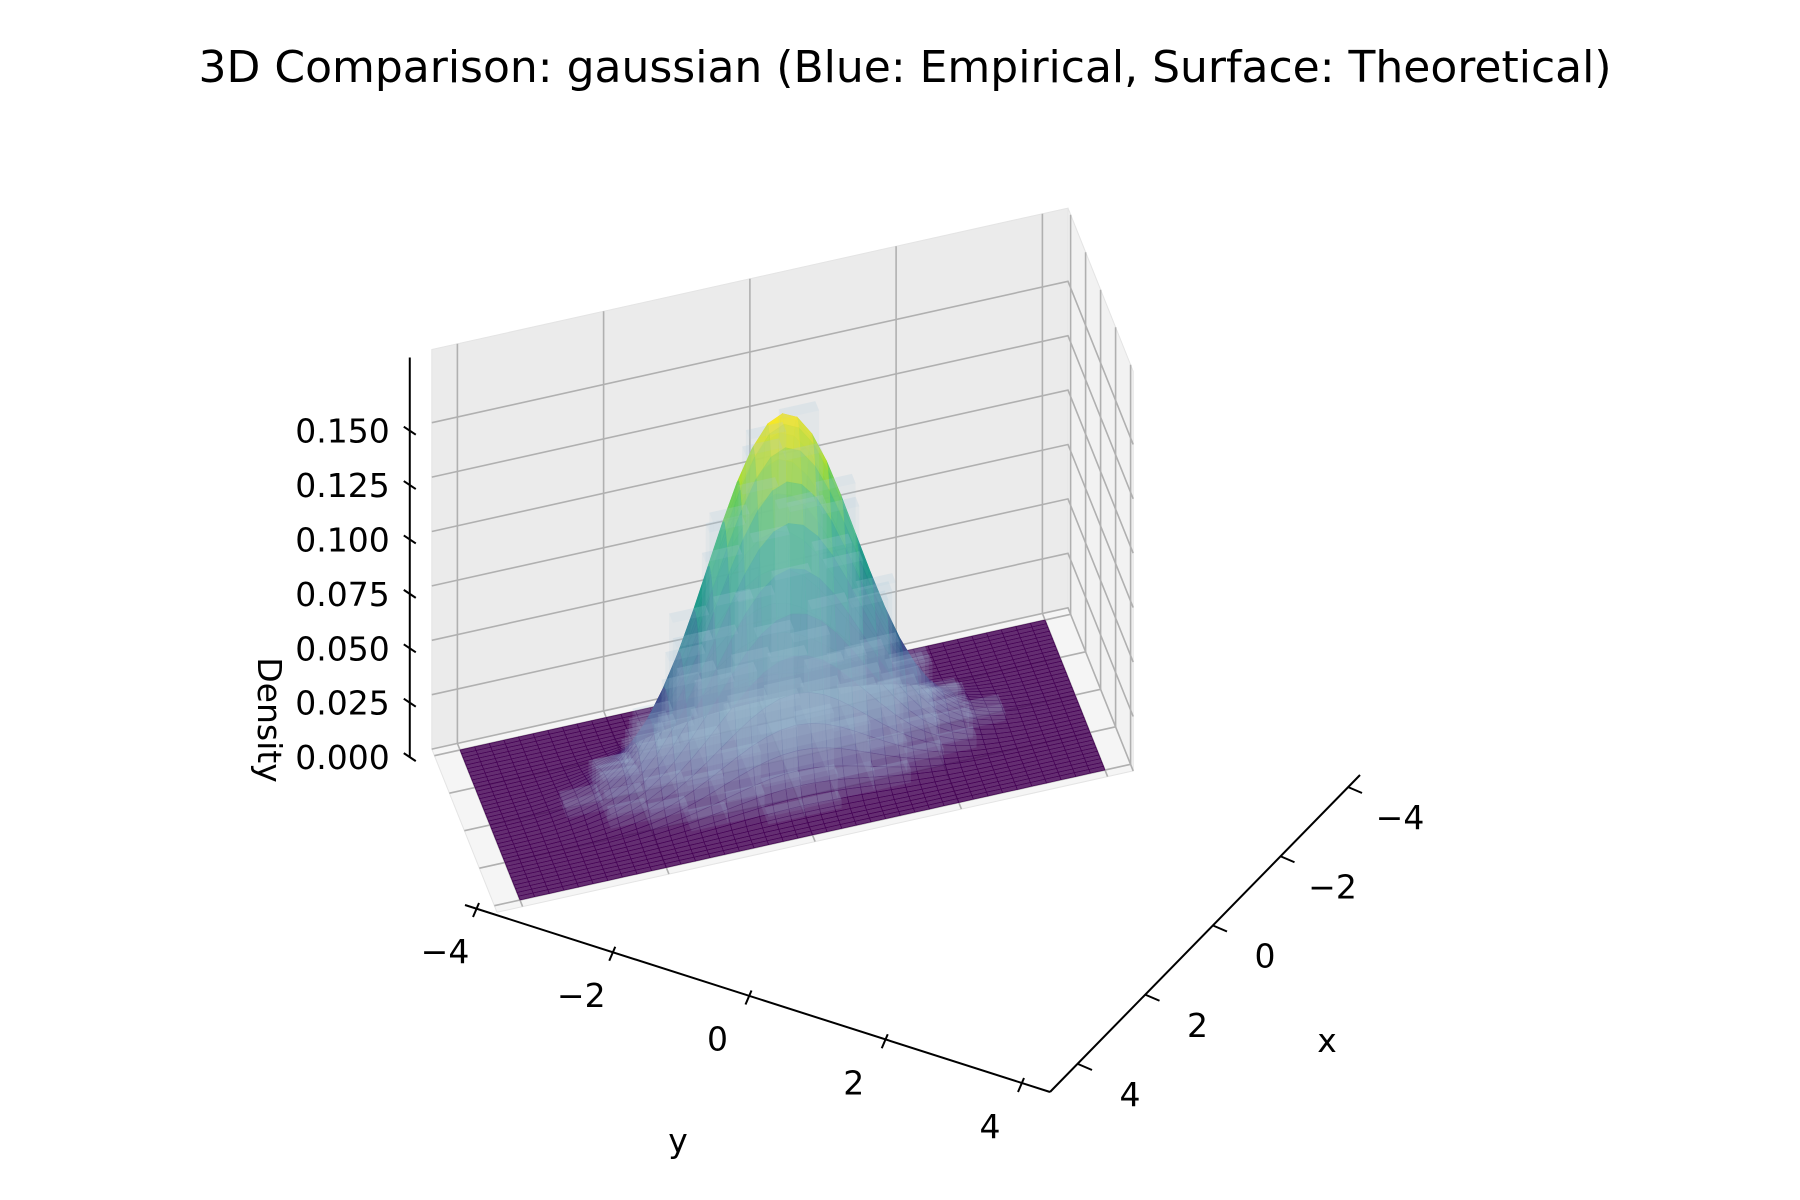 The width and height of the screenshot is (1800, 1200). What do you see at coordinates (342, 594) in the screenshot?
I see `z-tick-label: 0.075` at bounding box center [342, 594].